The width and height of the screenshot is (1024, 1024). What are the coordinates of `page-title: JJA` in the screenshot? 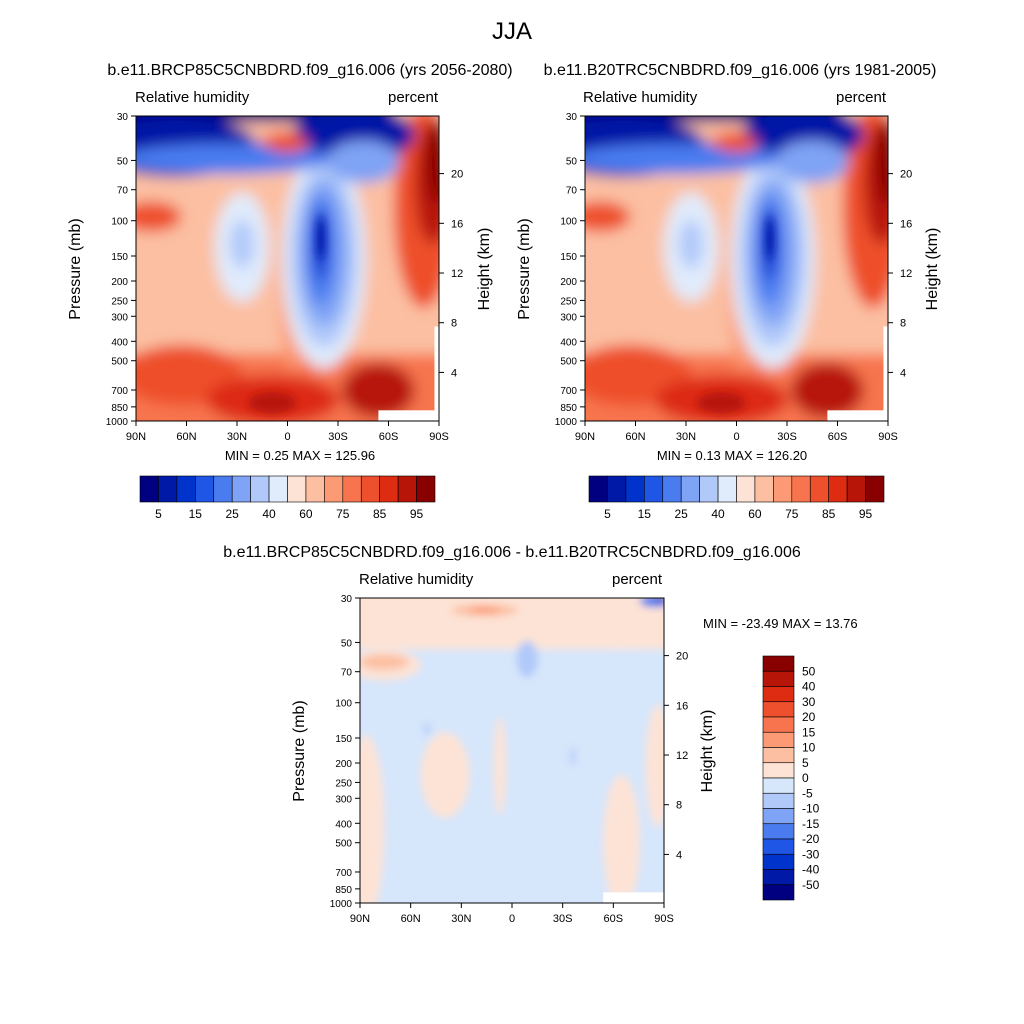 It's located at (511, 31).